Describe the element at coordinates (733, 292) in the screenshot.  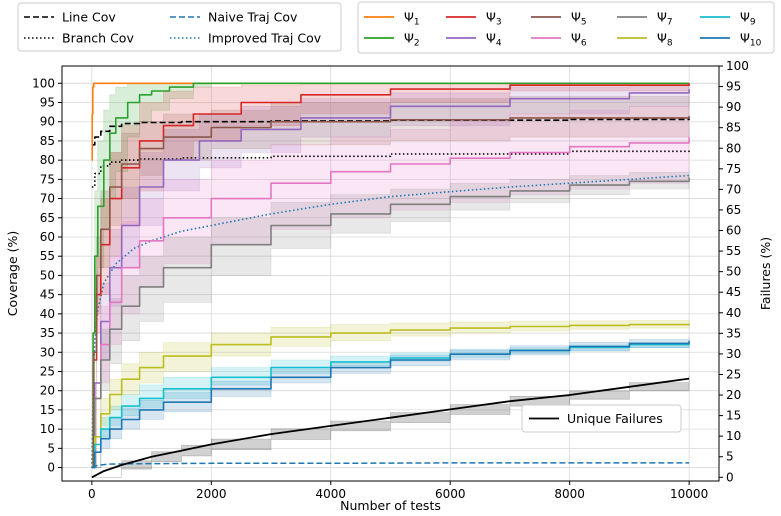
I see `y2-tick-label: 45` at that location.